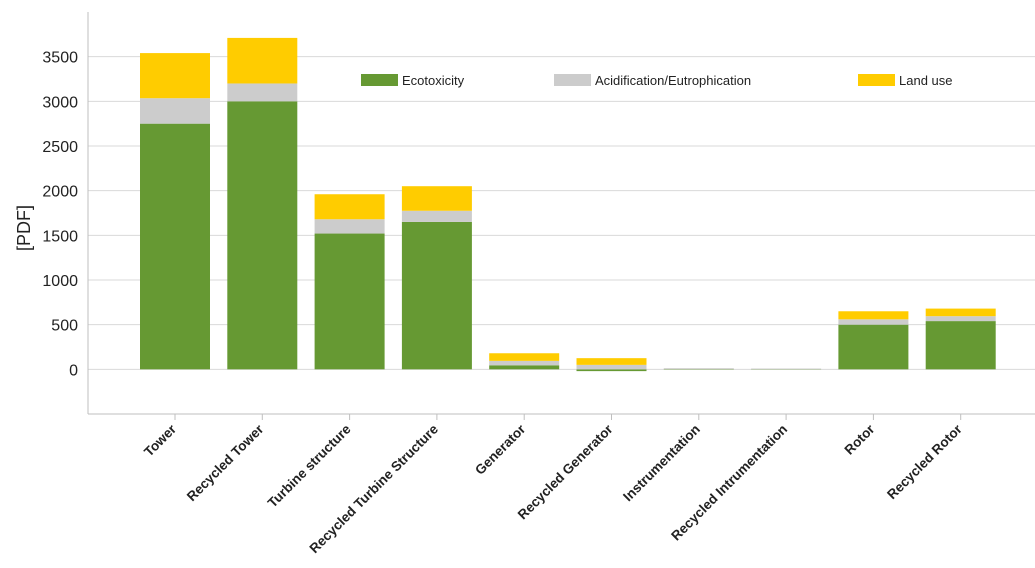 The height and width of the screenshot is (568, 1035). What do you see at coordinates (433, 80) in the screenshot?
I see `legend-label: Ecotoxicity` at bounding box center [433, 80].